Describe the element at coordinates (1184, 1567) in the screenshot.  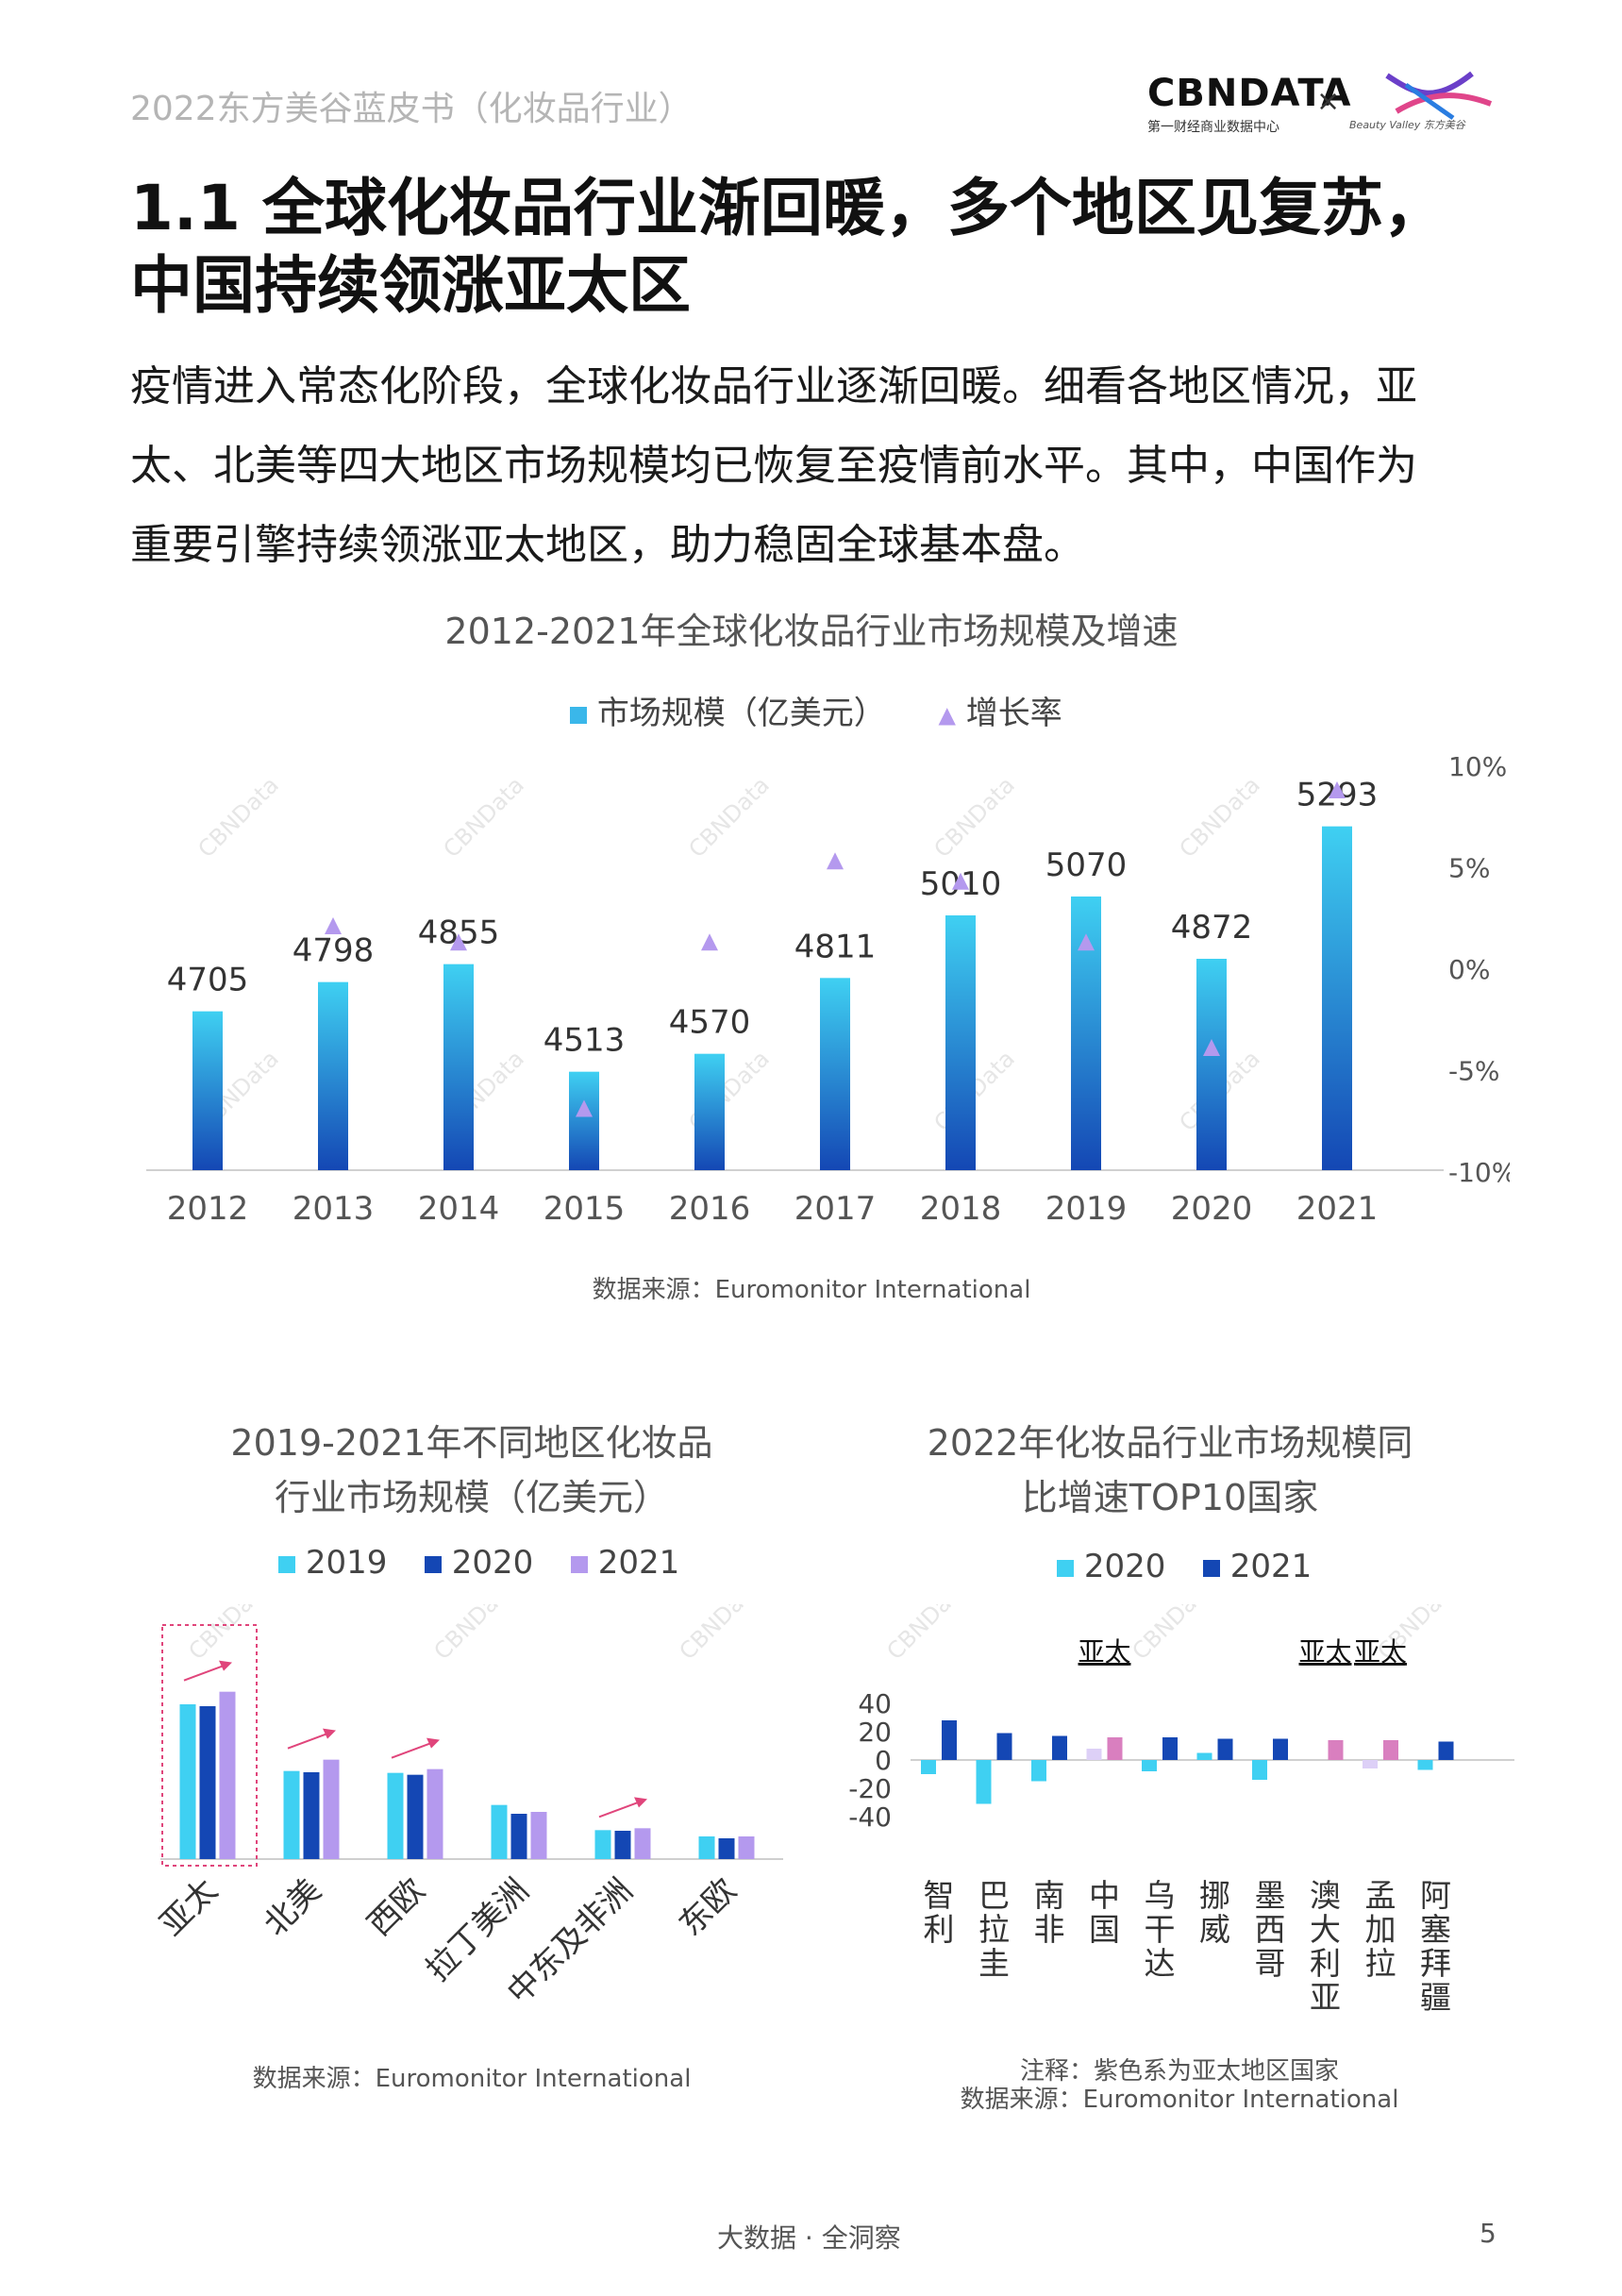
I see `chart3-legend: 2020 2021` at that location.